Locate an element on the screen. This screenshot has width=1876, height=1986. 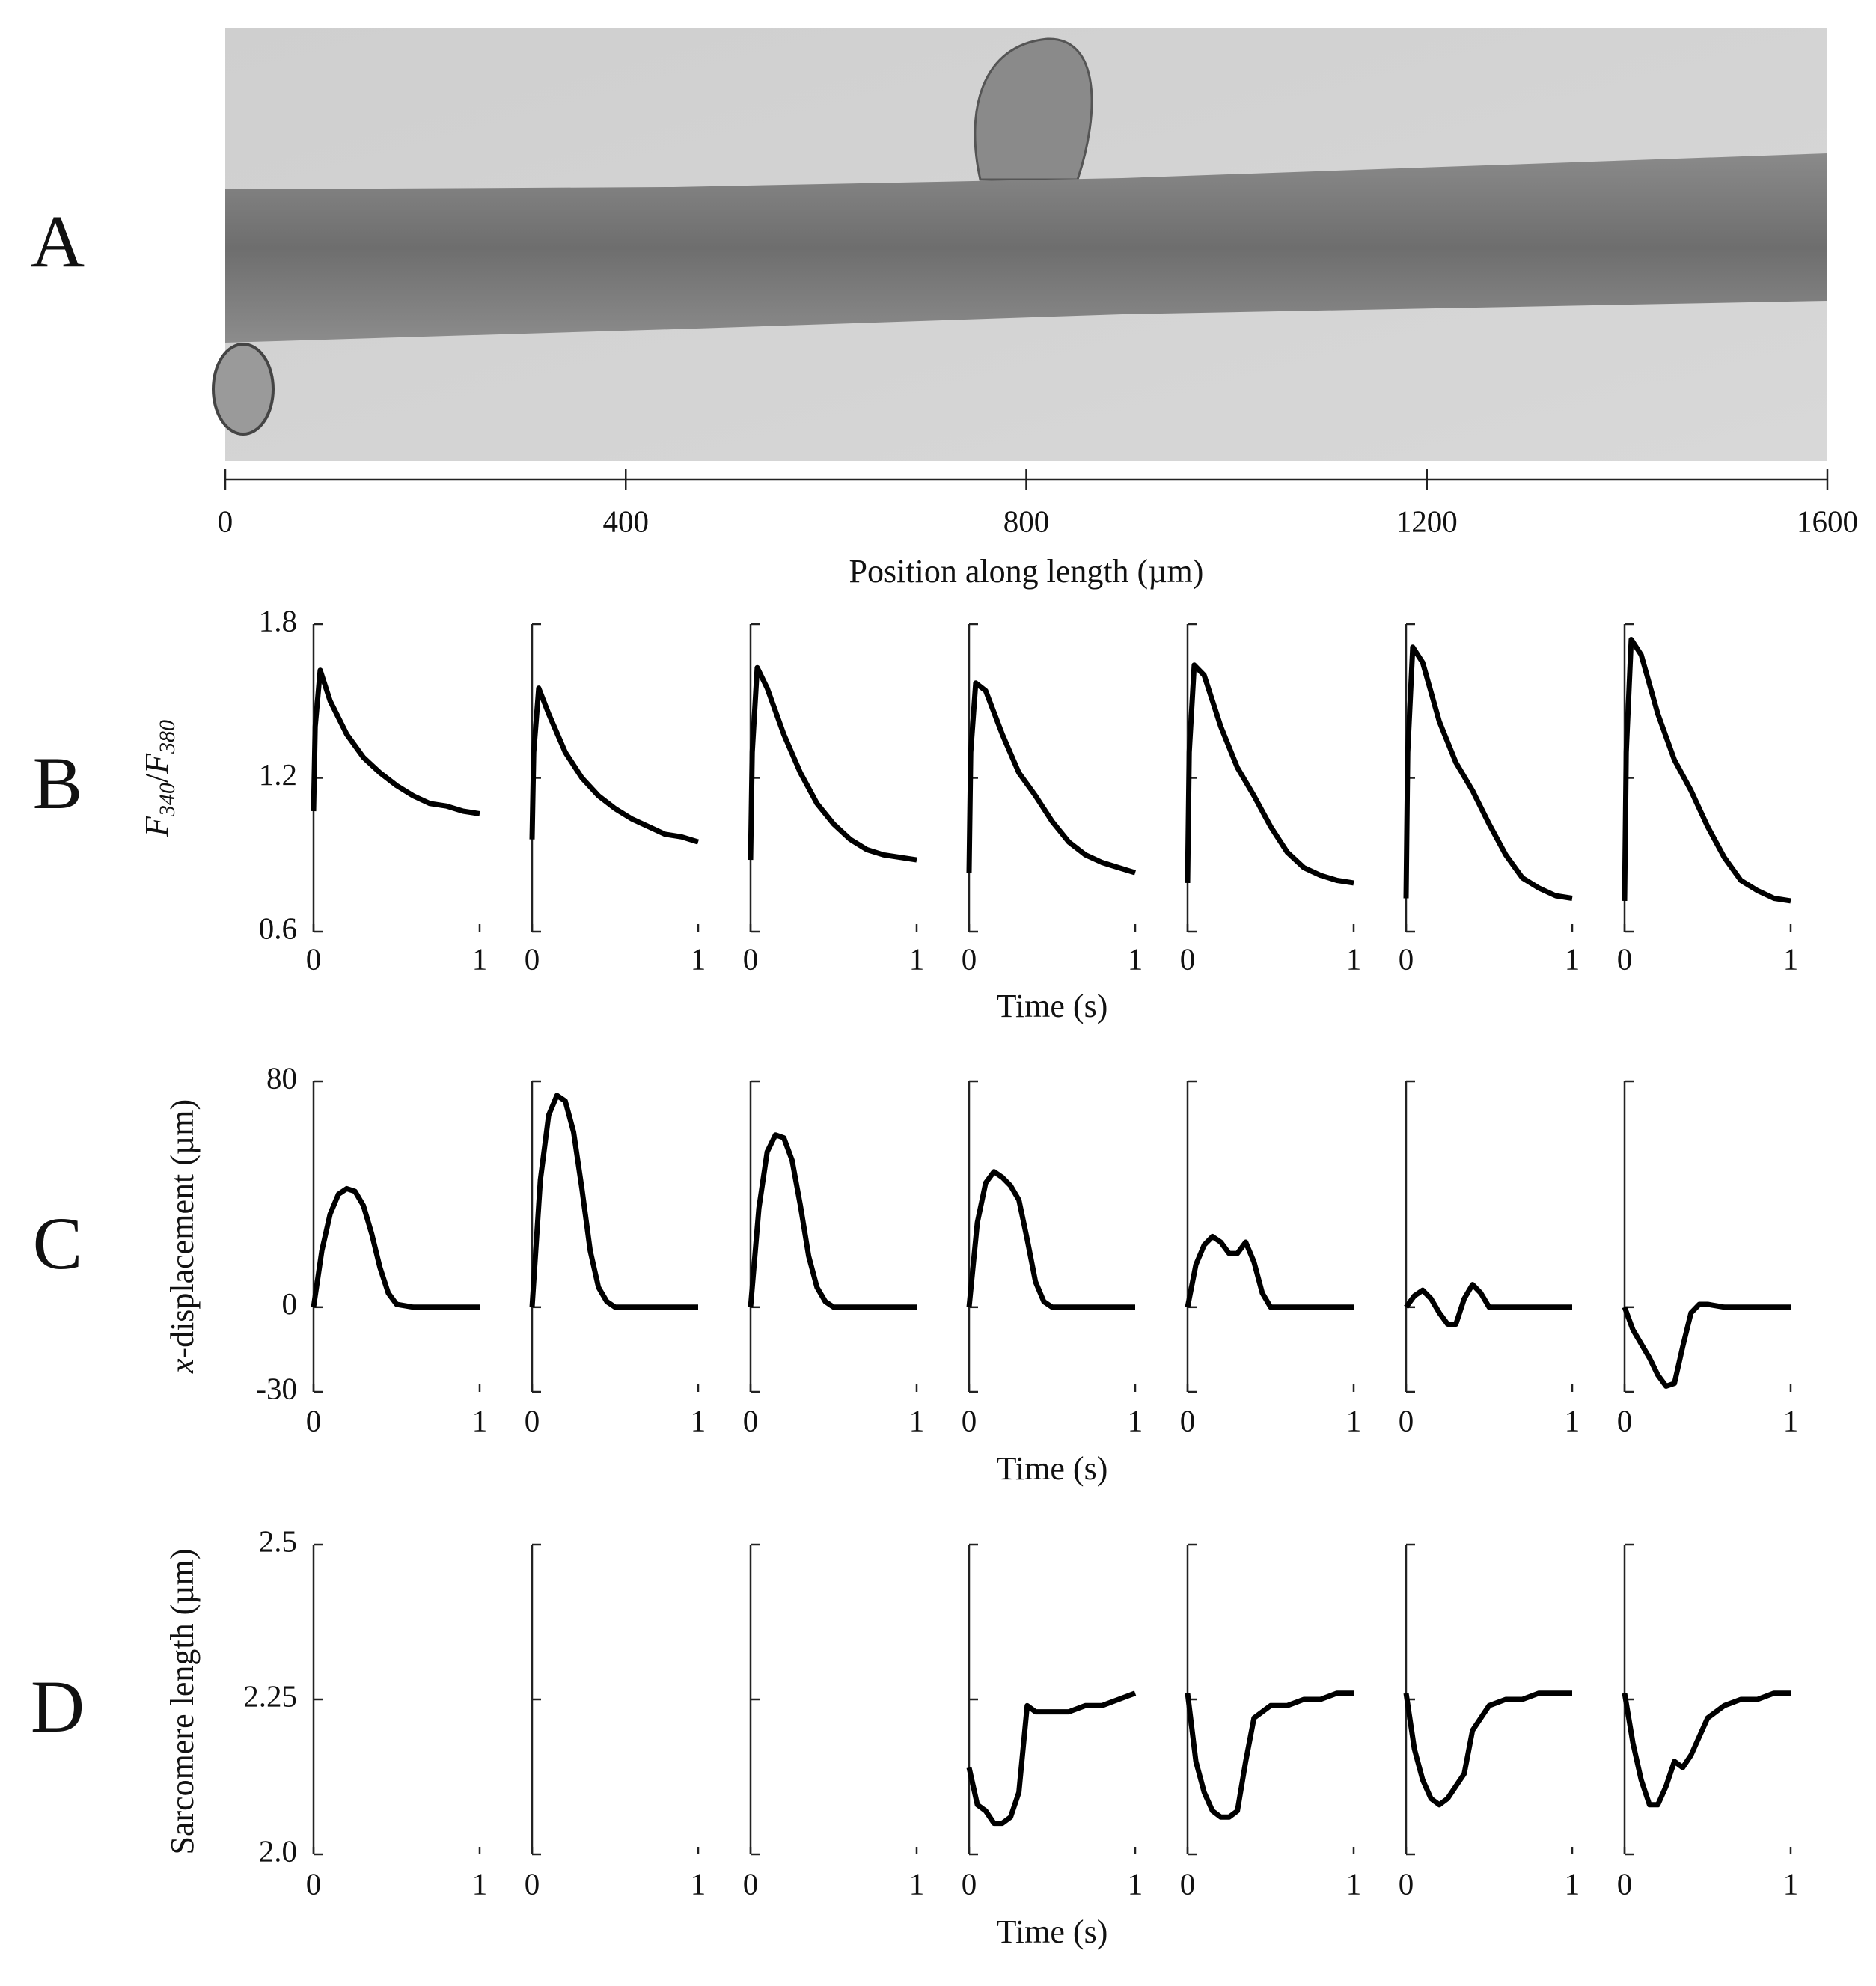
y-axis-label: F340/F380 is located at coordinates (159, 778).